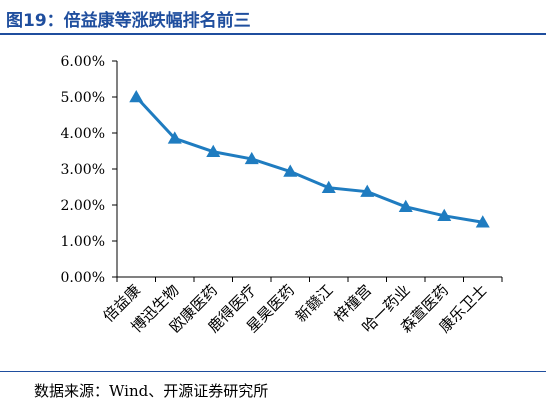 The image size is (546, 405). Describe the element at coordinates (83, 242) in the screenshot. I see `y-tick-label: 1.00%` at that location.